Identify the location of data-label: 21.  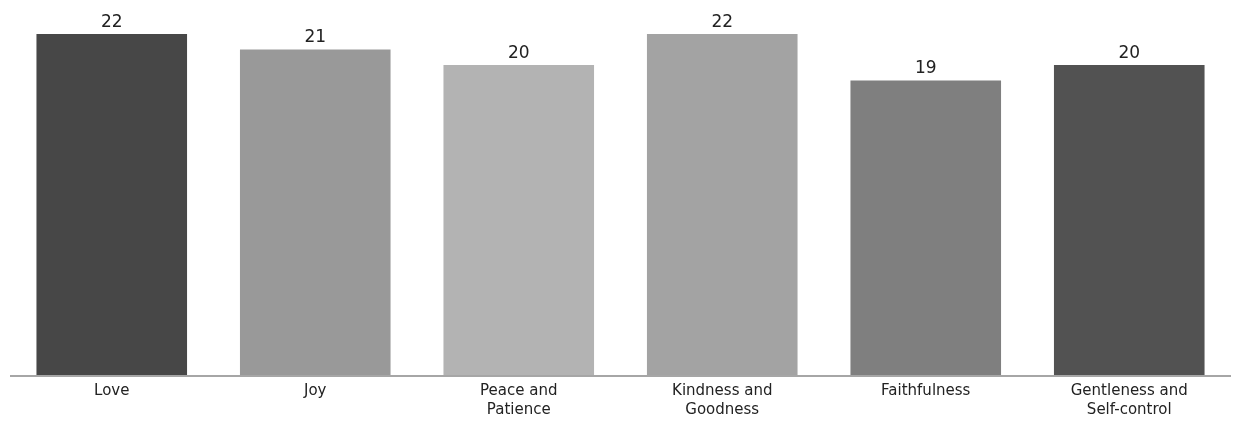
(315, 36).